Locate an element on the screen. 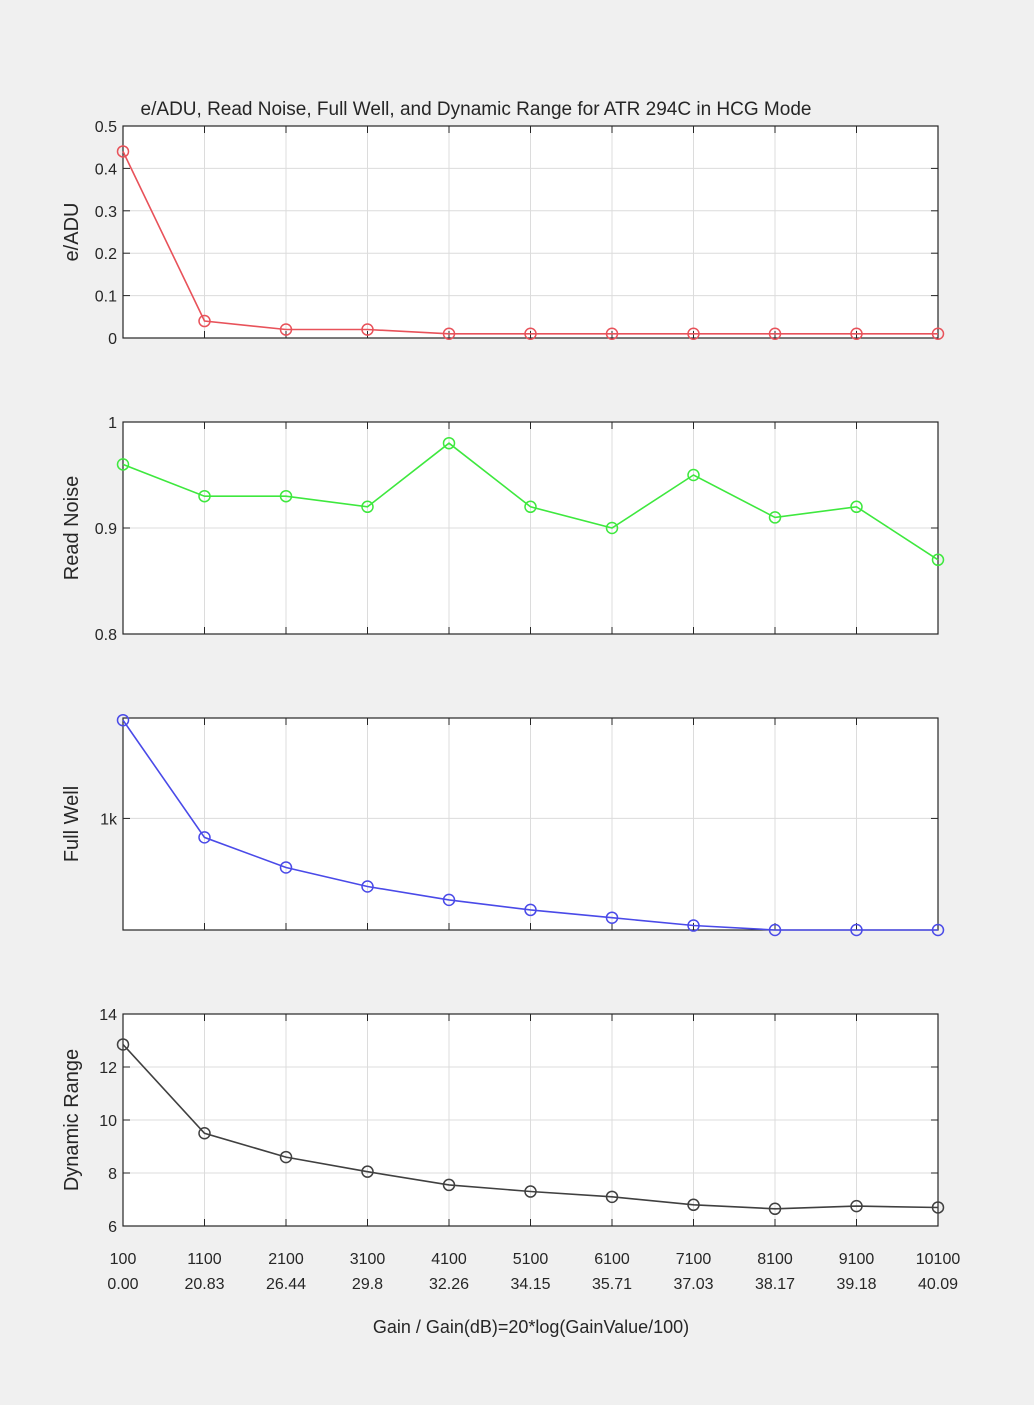 This screenshot has height=1405, width=1034. x-tick-label-db: 29.8 is located at coordinates (367, 1284).